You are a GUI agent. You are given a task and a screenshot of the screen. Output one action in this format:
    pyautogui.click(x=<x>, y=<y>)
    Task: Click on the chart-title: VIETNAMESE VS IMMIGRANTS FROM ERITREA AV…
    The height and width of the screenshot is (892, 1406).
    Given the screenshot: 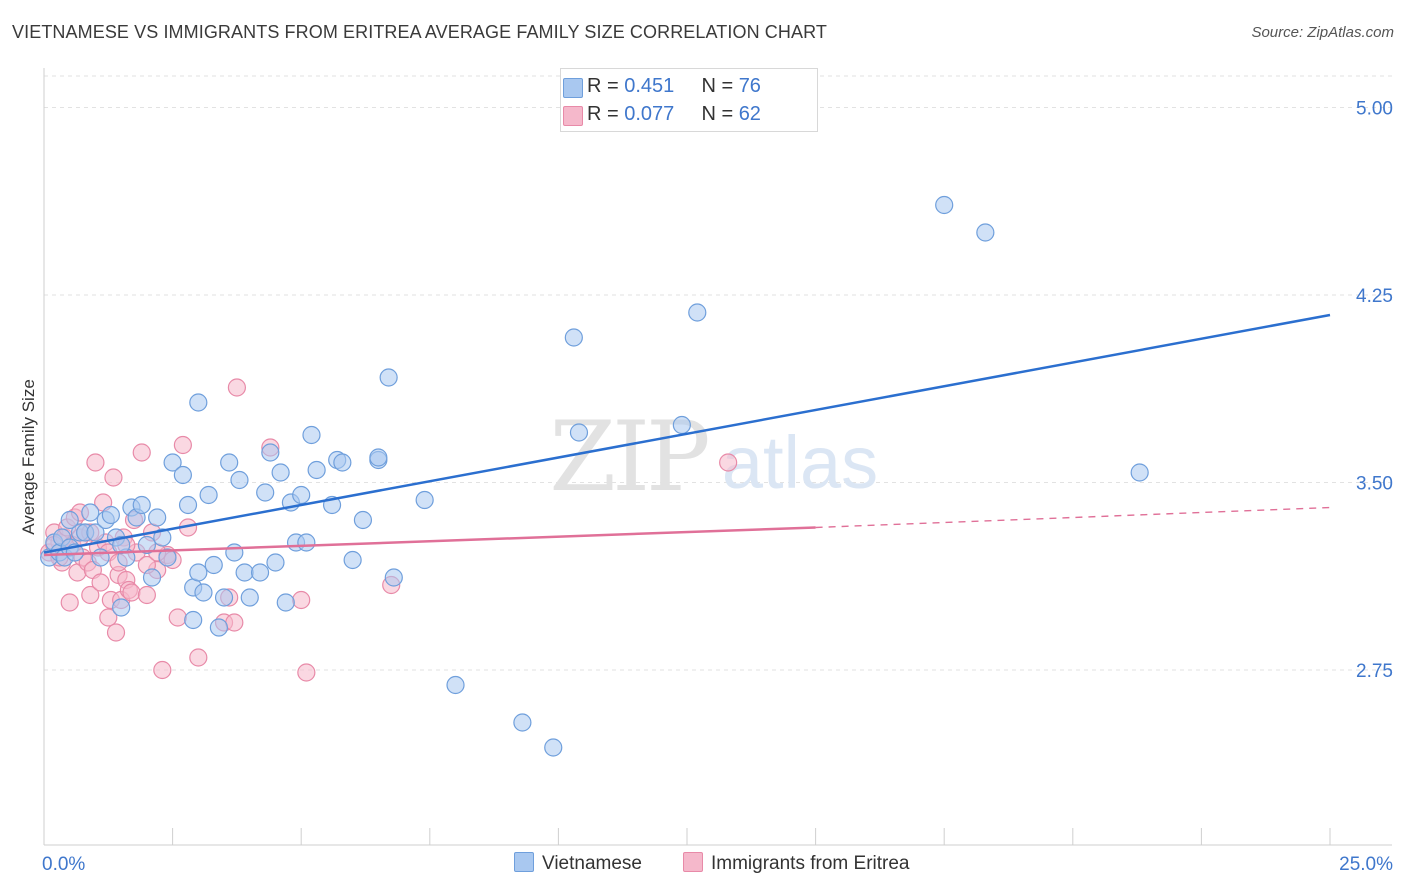 What is the action you would take?
    pyautogui.click(x=419, y=32)
    